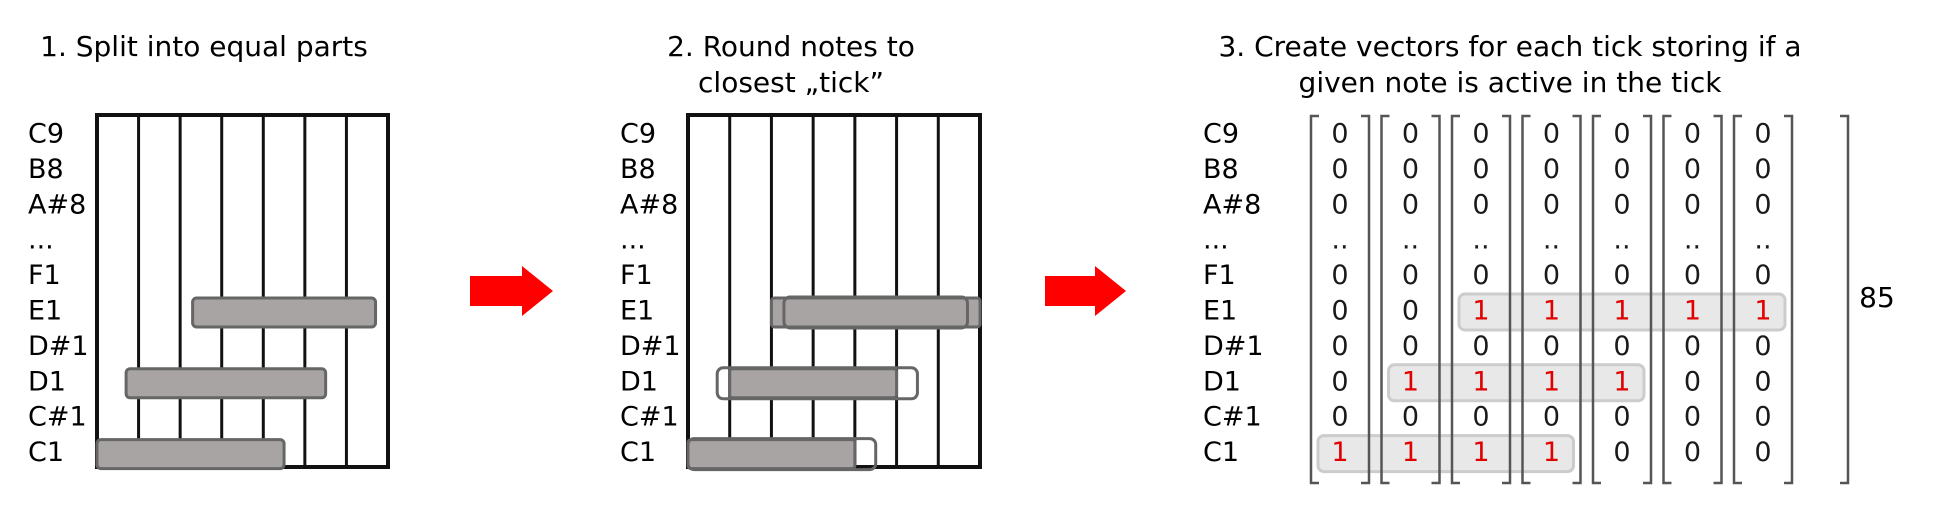  What do you see at coordinates (650, 346) in the screenshot?
I see `panel-round-label-dsharp1: D#1` at bounding box center [650, 346].